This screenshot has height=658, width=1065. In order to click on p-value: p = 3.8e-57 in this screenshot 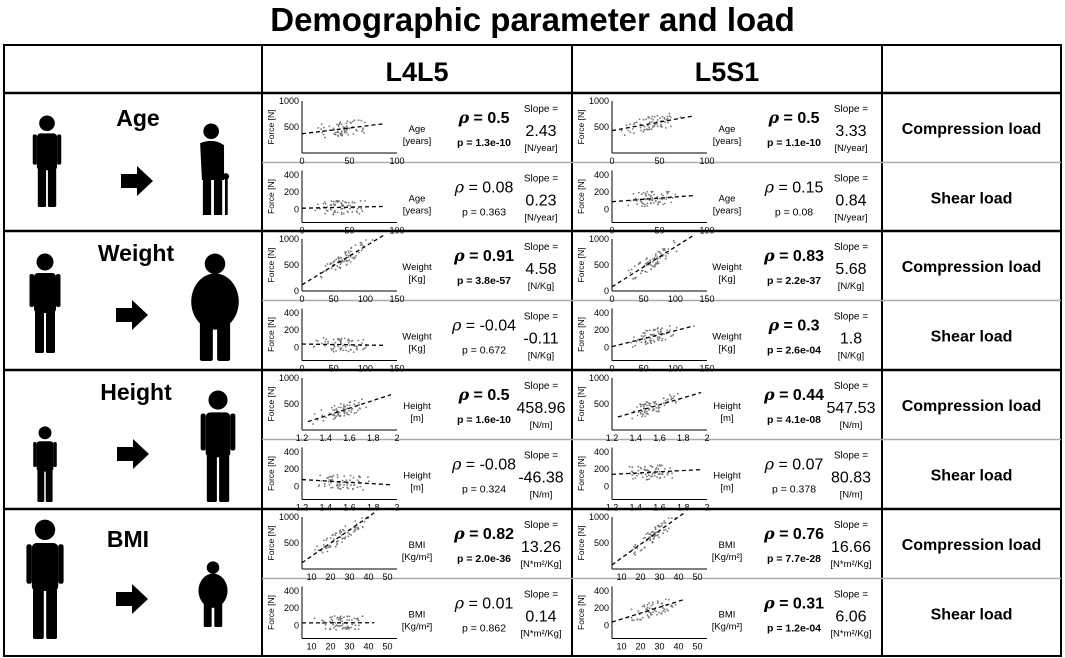, I will do `click(484, 281)`.